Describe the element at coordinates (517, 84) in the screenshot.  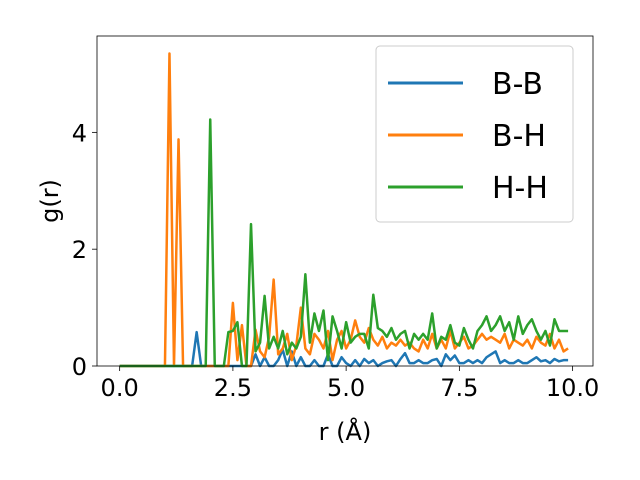
I see `legend-label-b-b: B-B` at that location.